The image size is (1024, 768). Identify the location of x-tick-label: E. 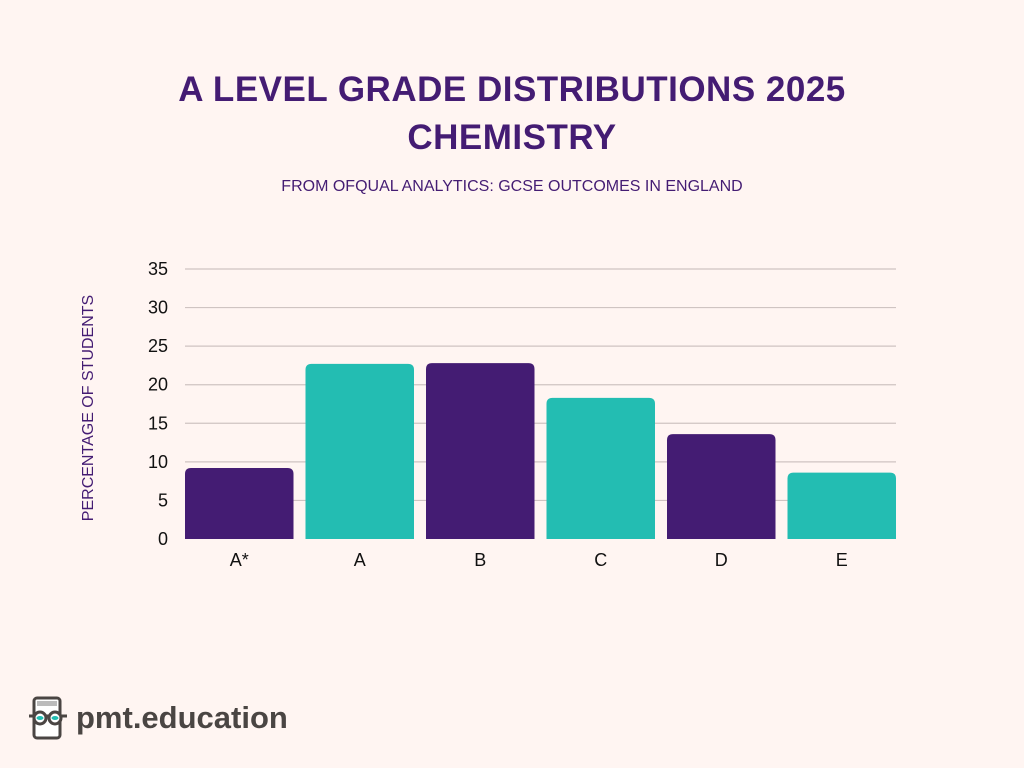
(842, 560).